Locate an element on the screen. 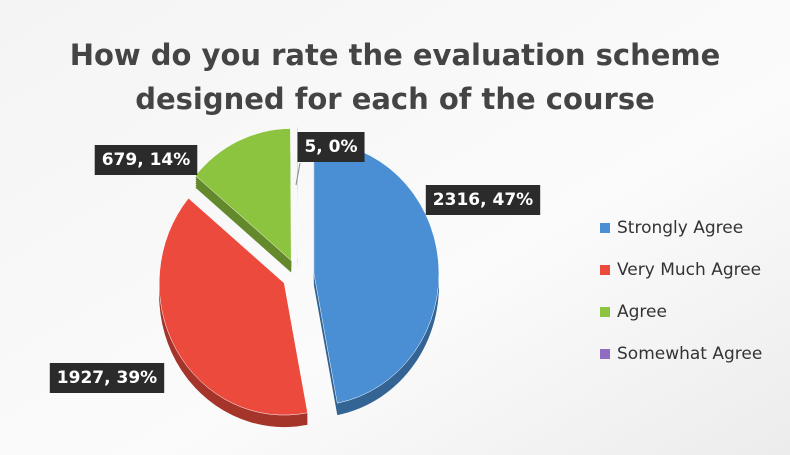 The image size is (790, 455). legend-label: Very Much Agree is located at coordinates (689, 270).